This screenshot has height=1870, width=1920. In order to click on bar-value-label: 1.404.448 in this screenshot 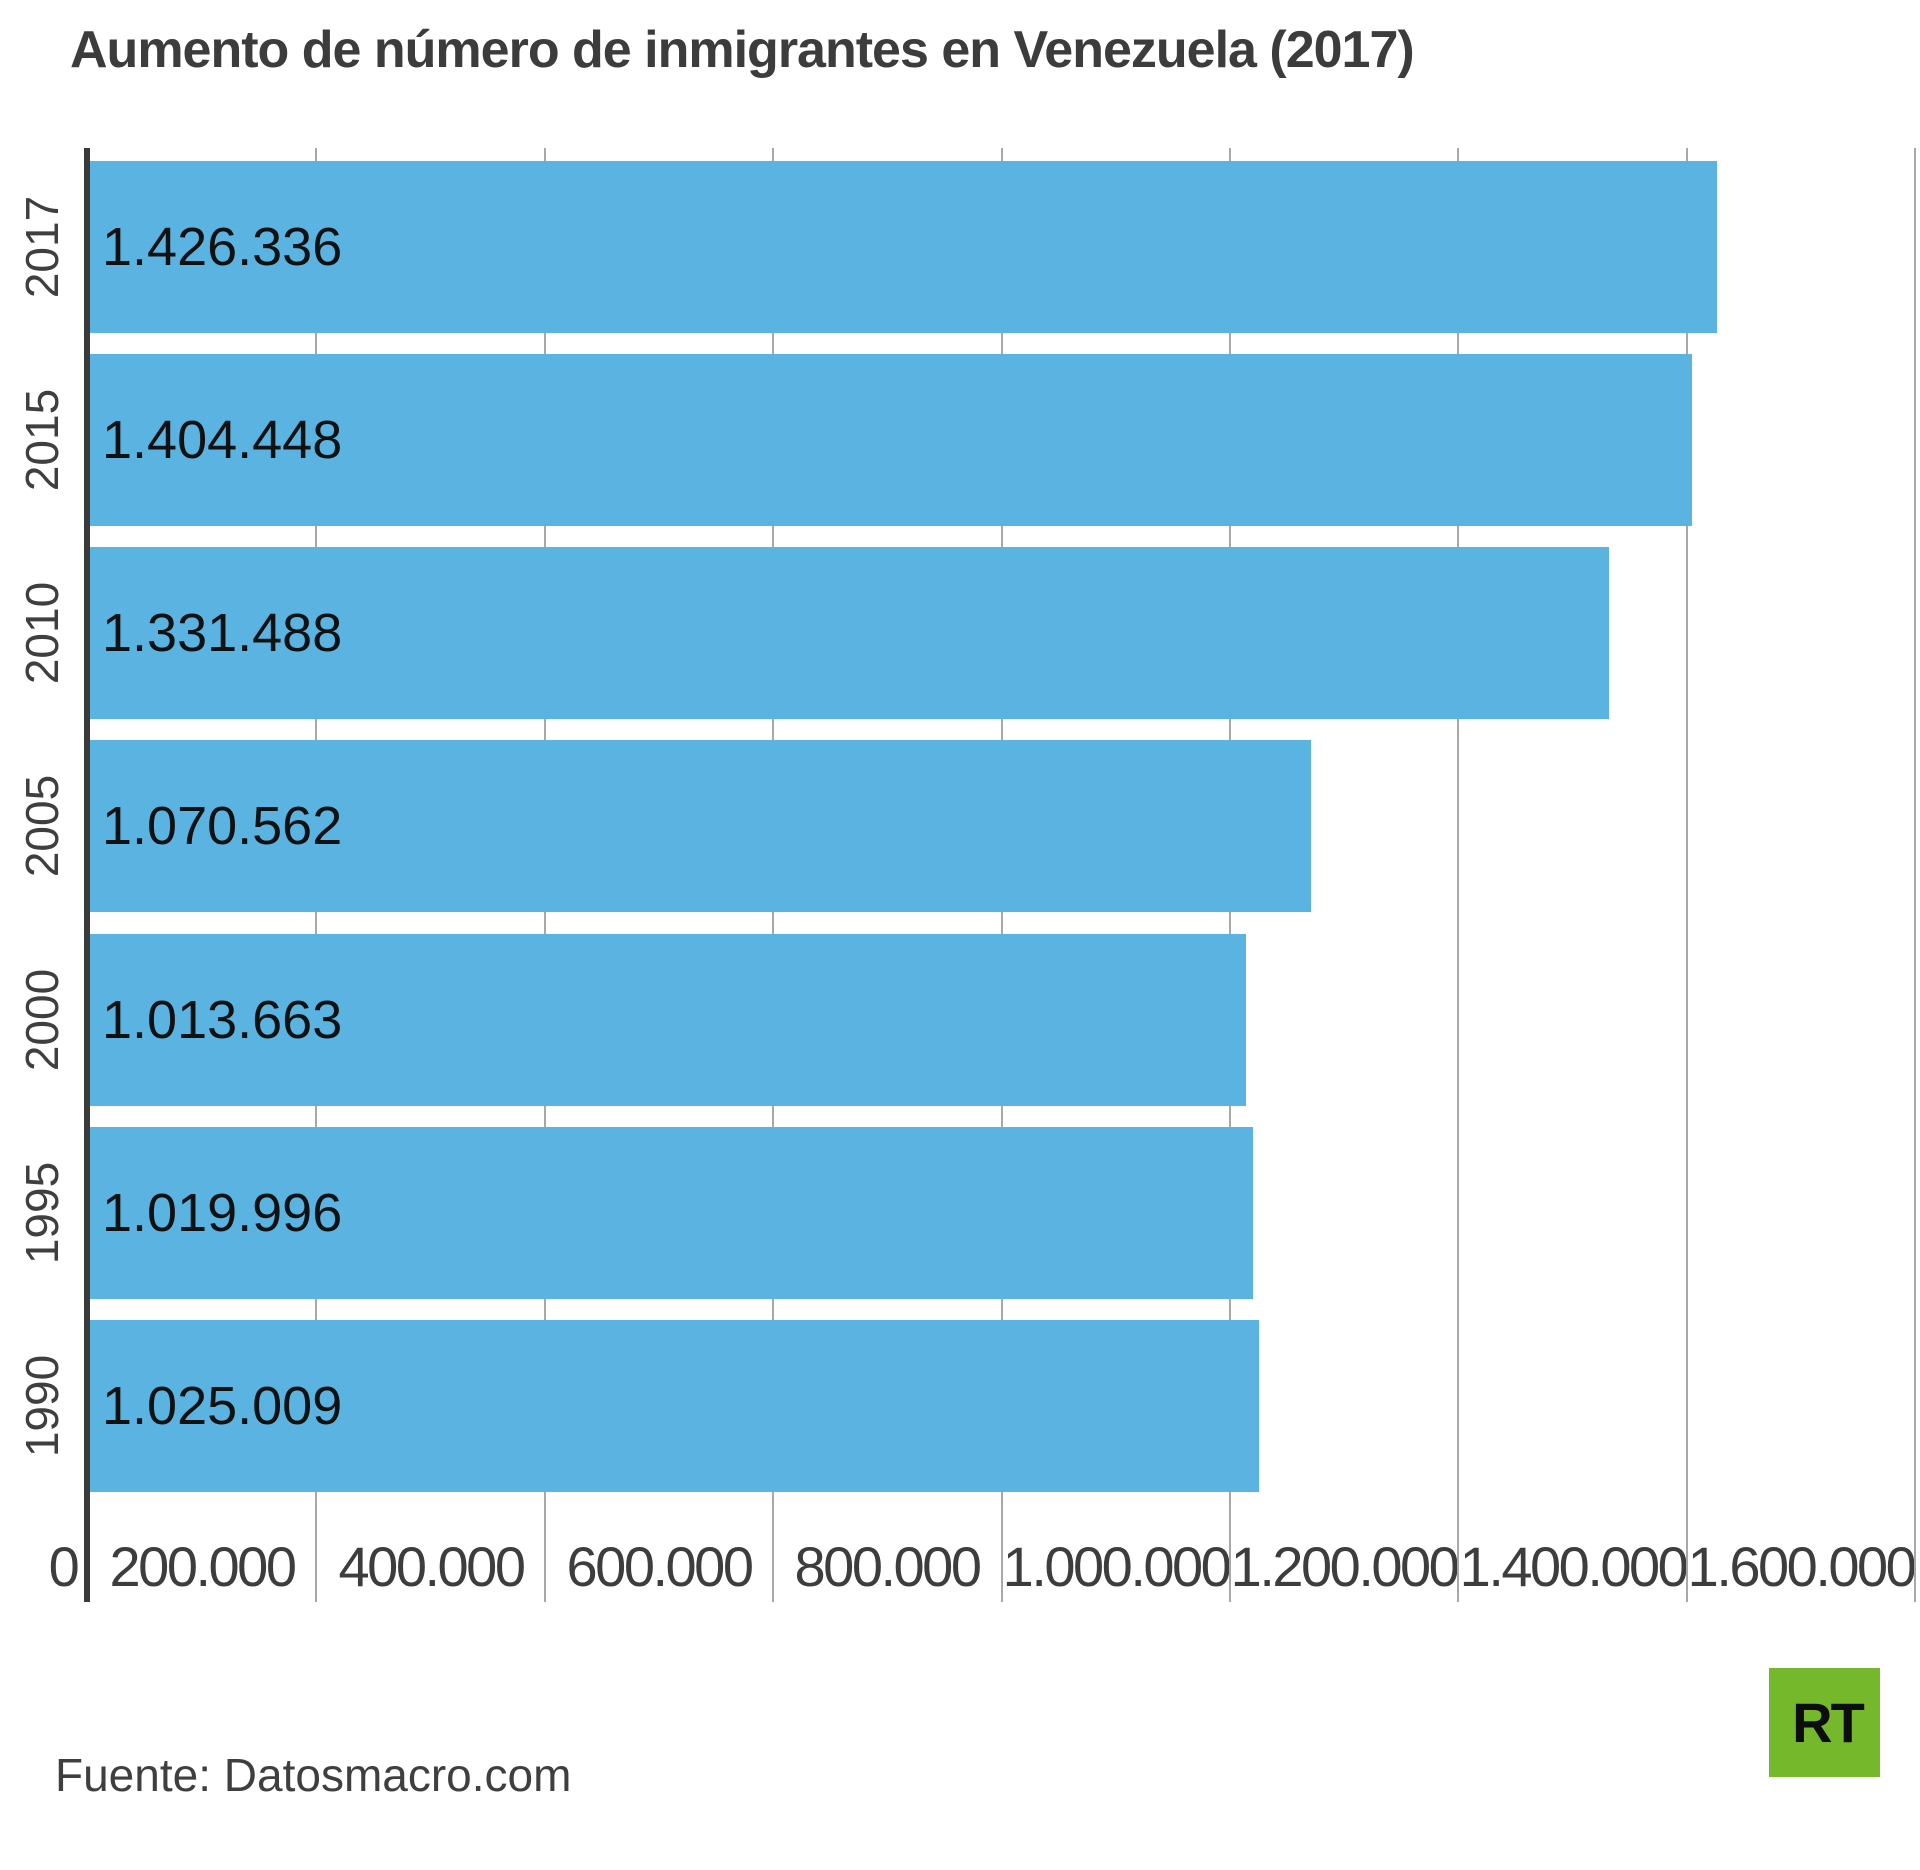, I will do `click(222, 440)`.